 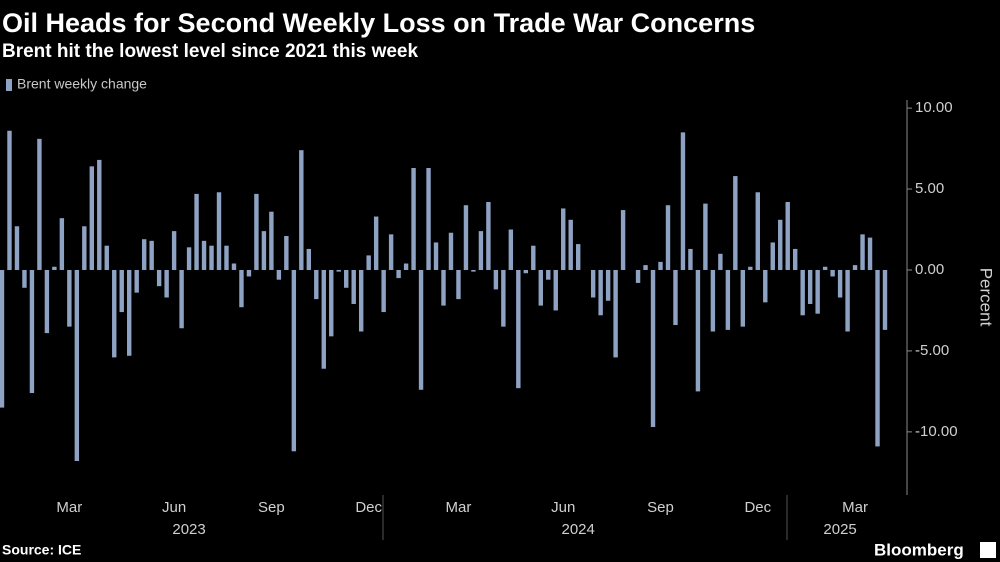 I want to click on y-tick-label: 5.00, so click(x=929, y=188).